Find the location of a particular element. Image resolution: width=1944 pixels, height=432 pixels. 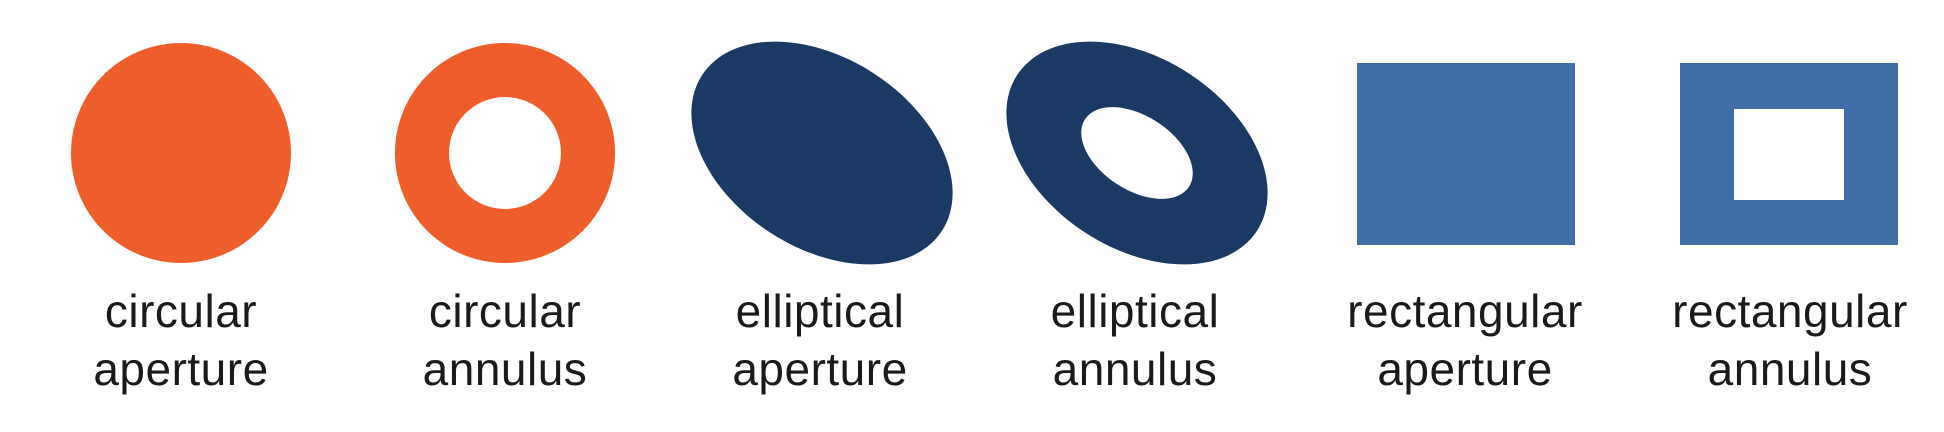

rectangular-annulus-shape is located at coordinates (1789, 154).